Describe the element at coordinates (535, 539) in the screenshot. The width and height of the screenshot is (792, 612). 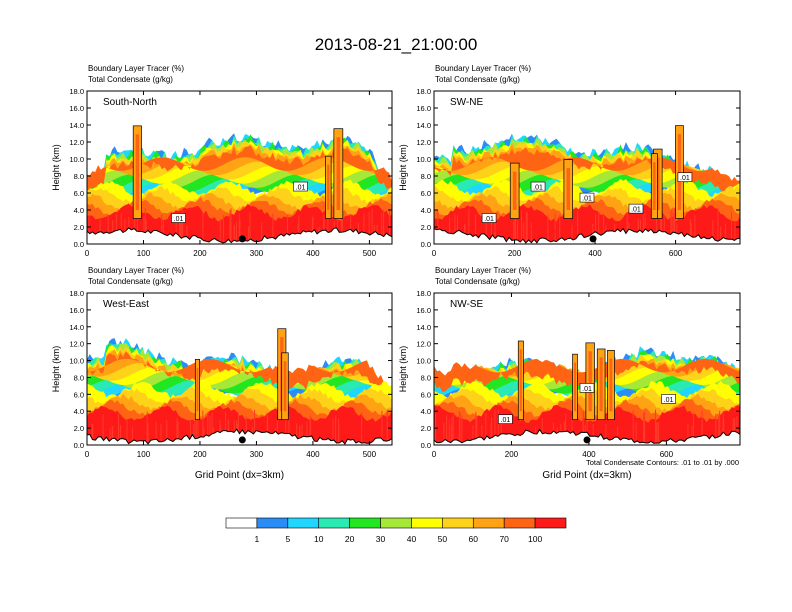
I see `colorbar-label: 100` at that location.